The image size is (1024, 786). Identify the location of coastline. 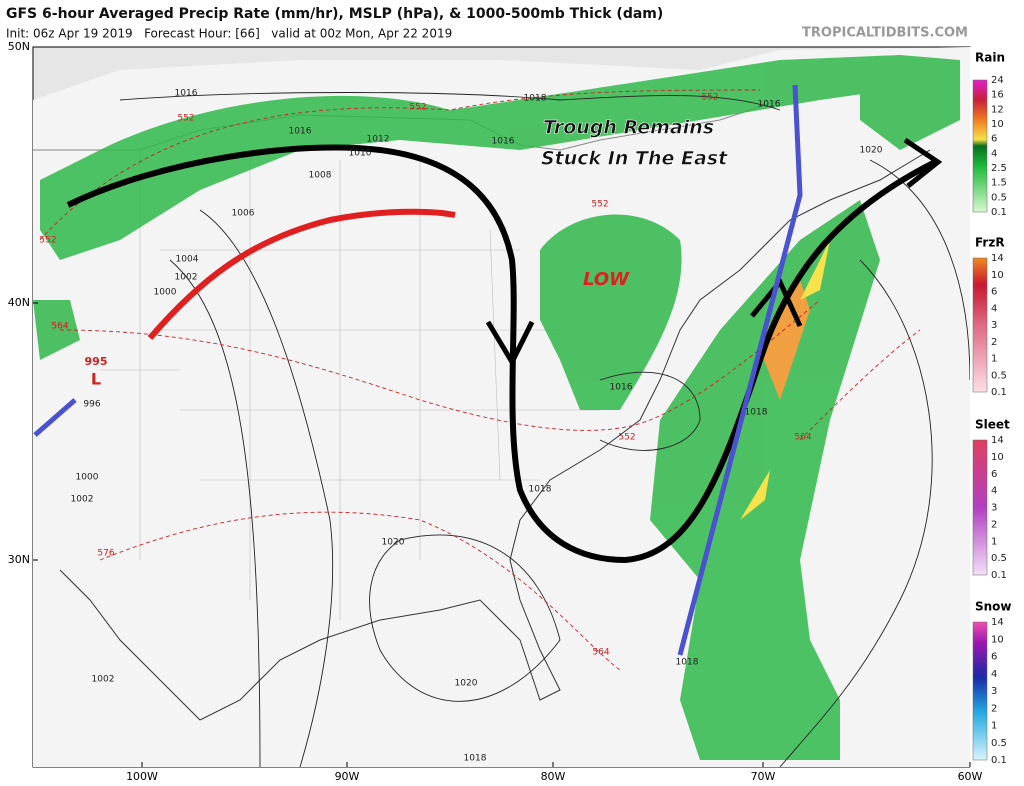
(795, 265).